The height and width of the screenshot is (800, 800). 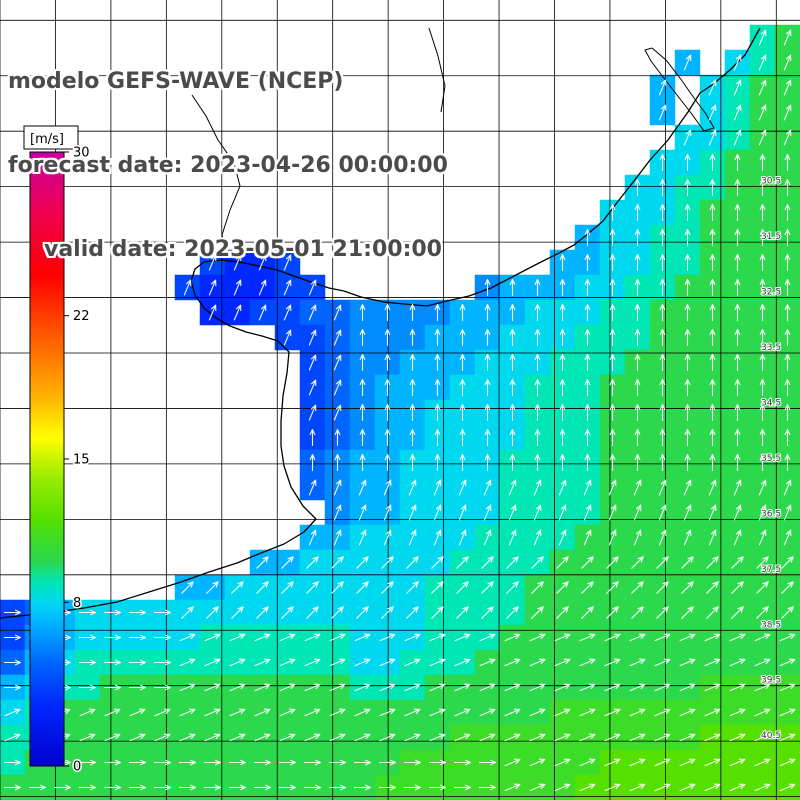 What do you see at coordinates (771, 736) in the screenshot?
I see `svg-text: 40.5` at bounding box center [771, 736].